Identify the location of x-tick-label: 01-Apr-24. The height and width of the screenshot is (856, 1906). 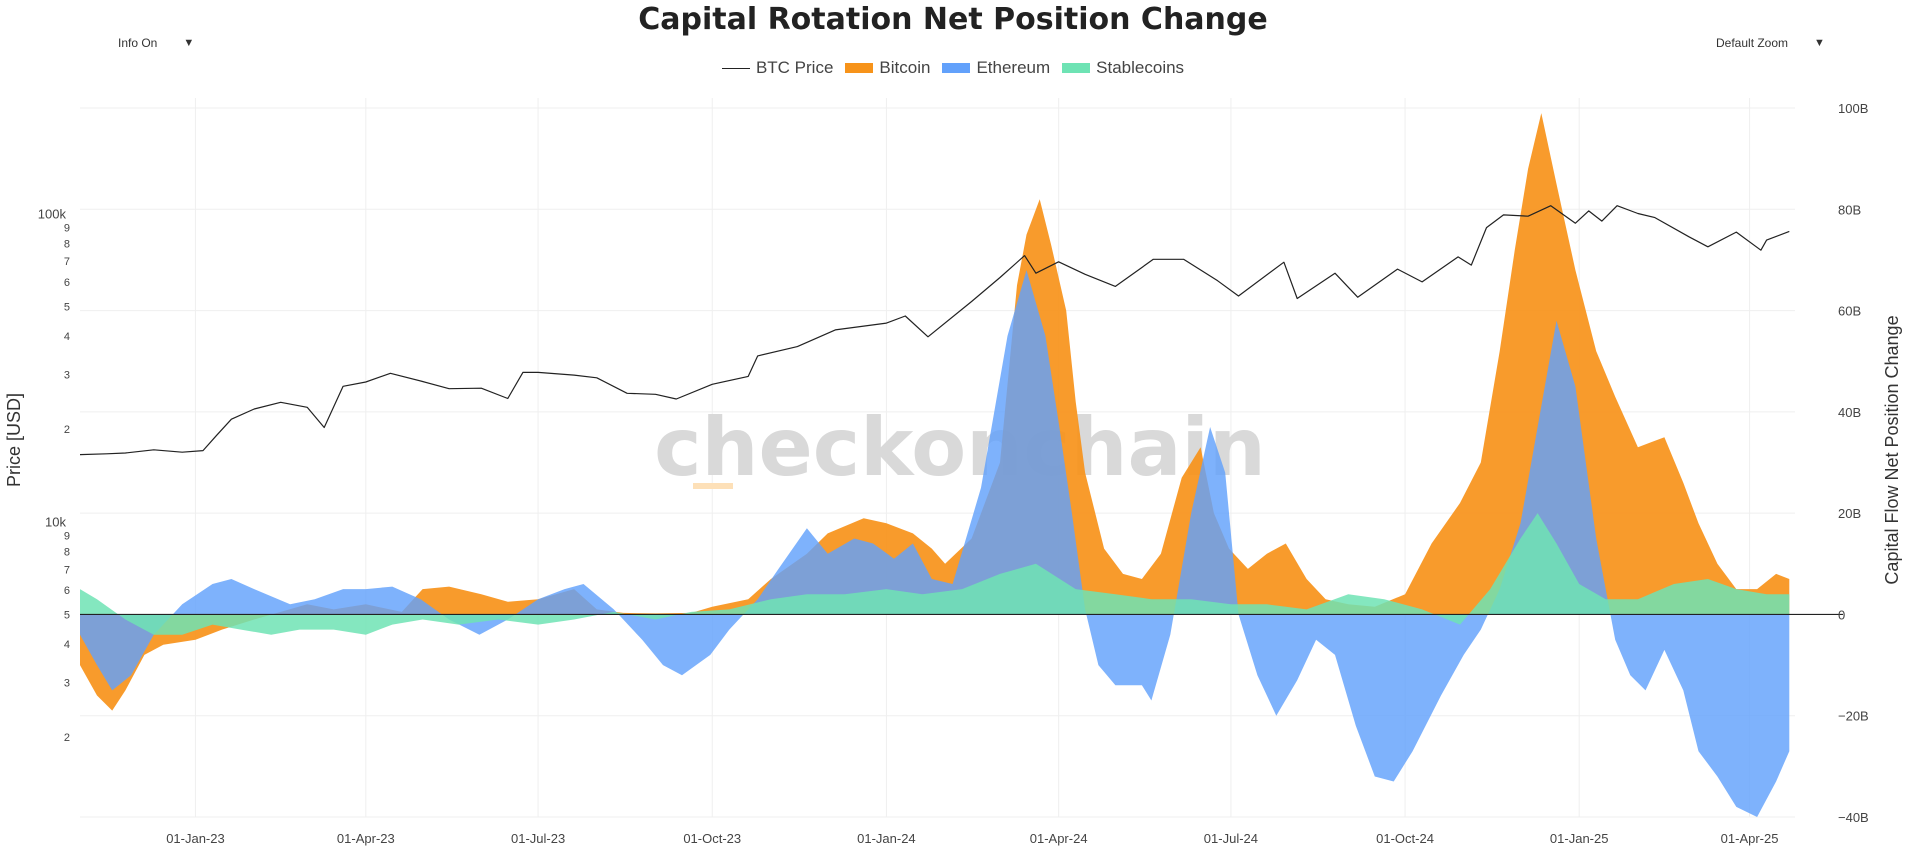
(1059, 838).